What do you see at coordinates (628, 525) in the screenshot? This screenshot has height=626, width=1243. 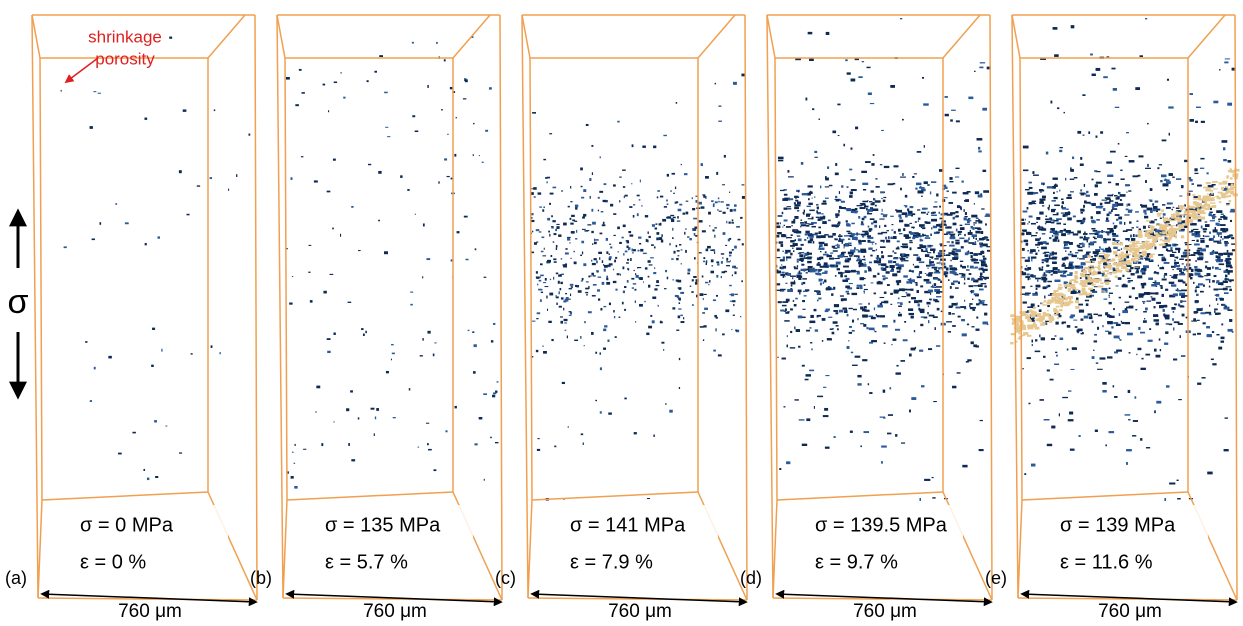 I see `stress-label: σ = 141 MPa` at bounding box center [628, 525].